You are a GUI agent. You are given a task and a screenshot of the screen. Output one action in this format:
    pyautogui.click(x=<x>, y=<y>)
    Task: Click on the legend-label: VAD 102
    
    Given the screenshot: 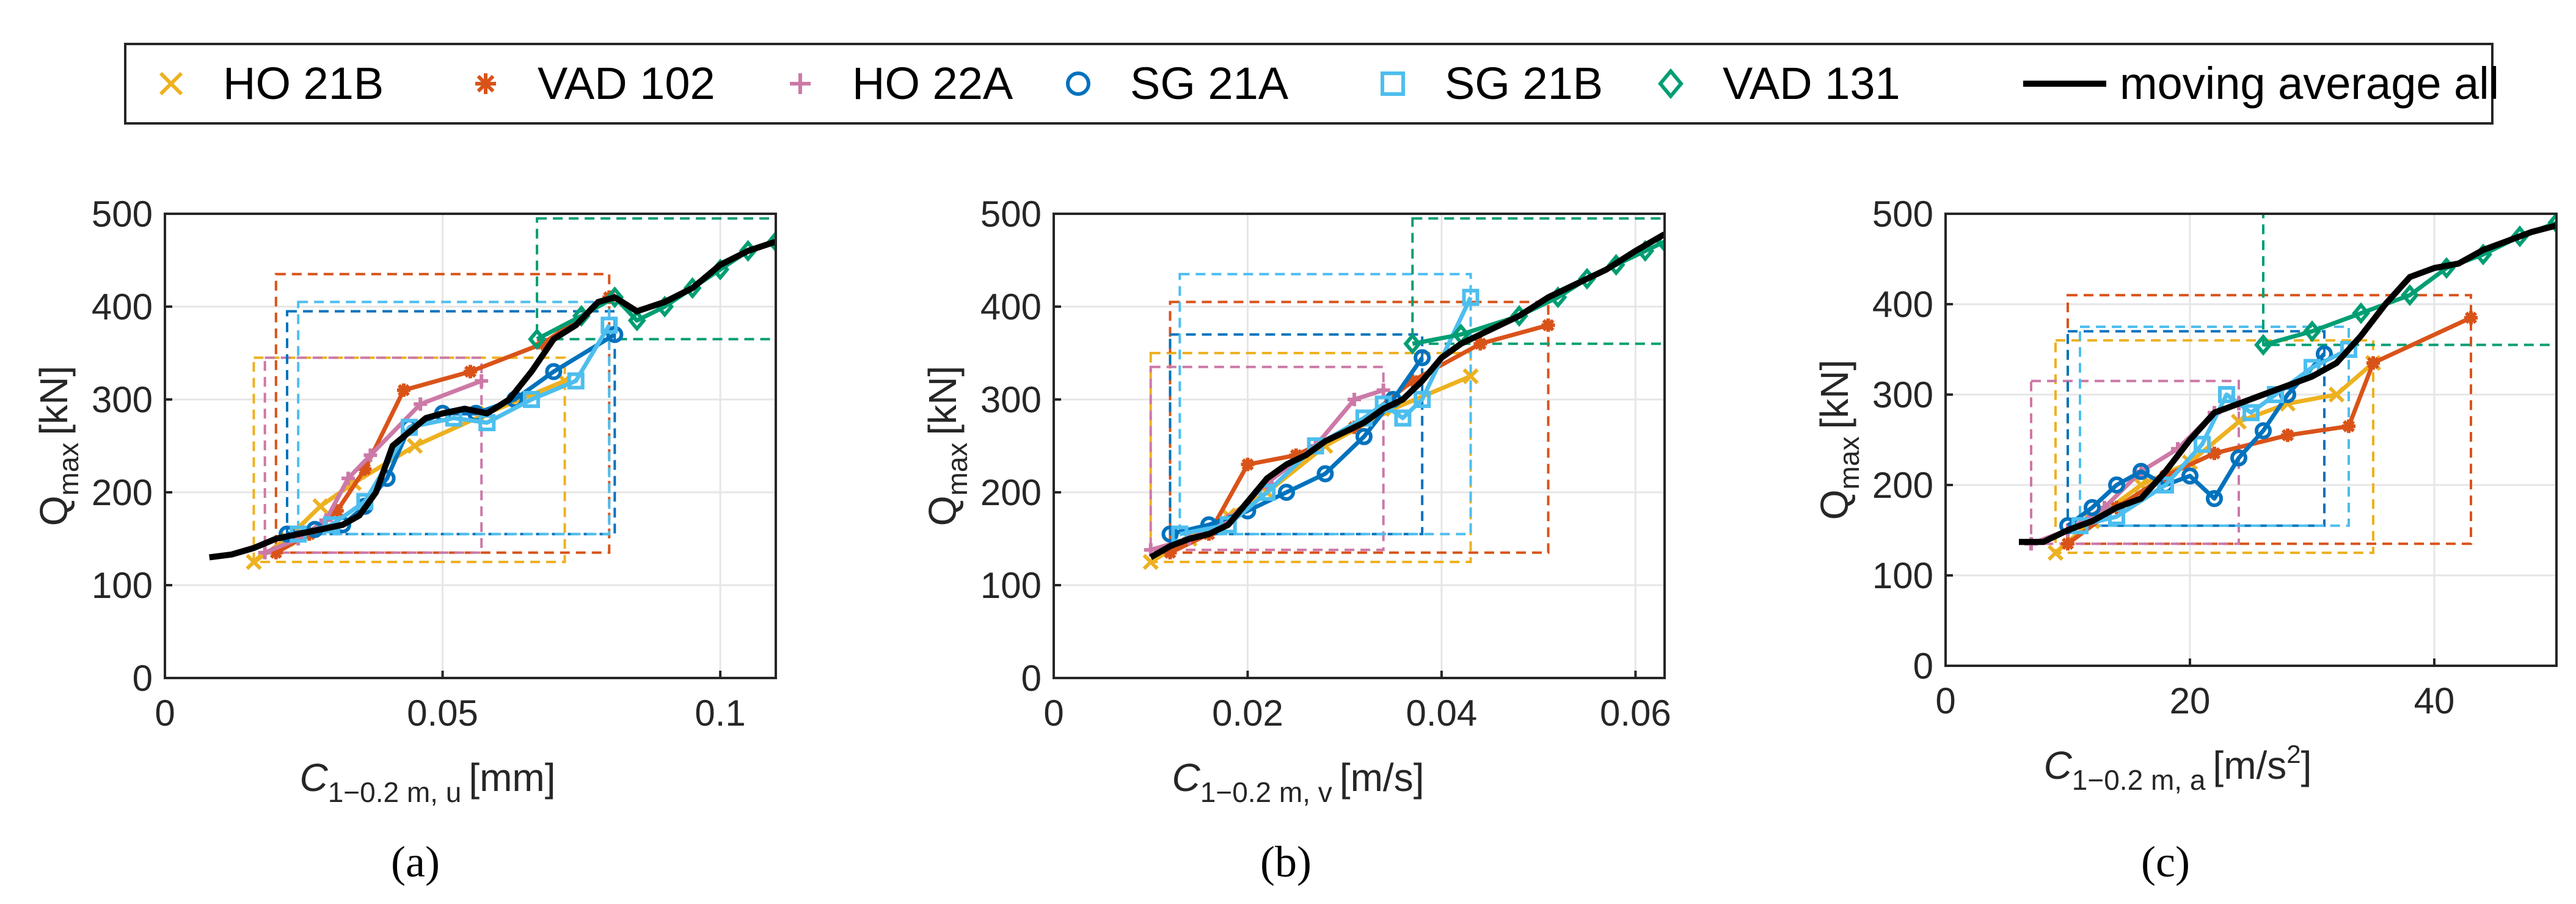 What is the action you would take?
    pyautogui.click(x=626, y=84)
    